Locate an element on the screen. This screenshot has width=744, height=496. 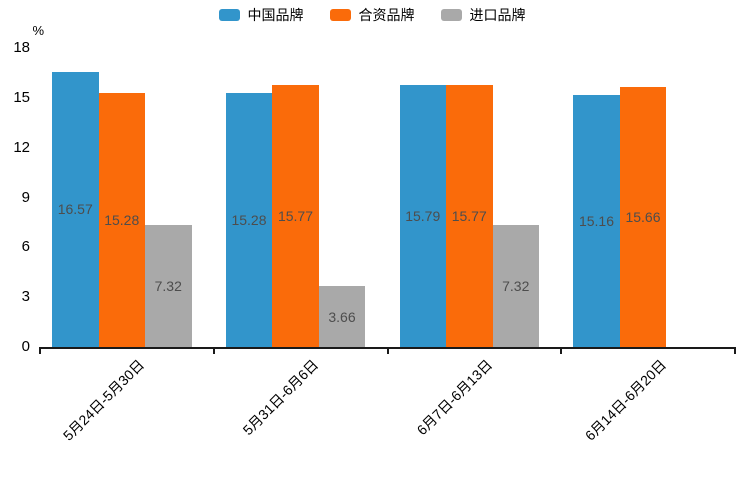
y-axis-tick-label: 0 is located at coordinates (25, 346).